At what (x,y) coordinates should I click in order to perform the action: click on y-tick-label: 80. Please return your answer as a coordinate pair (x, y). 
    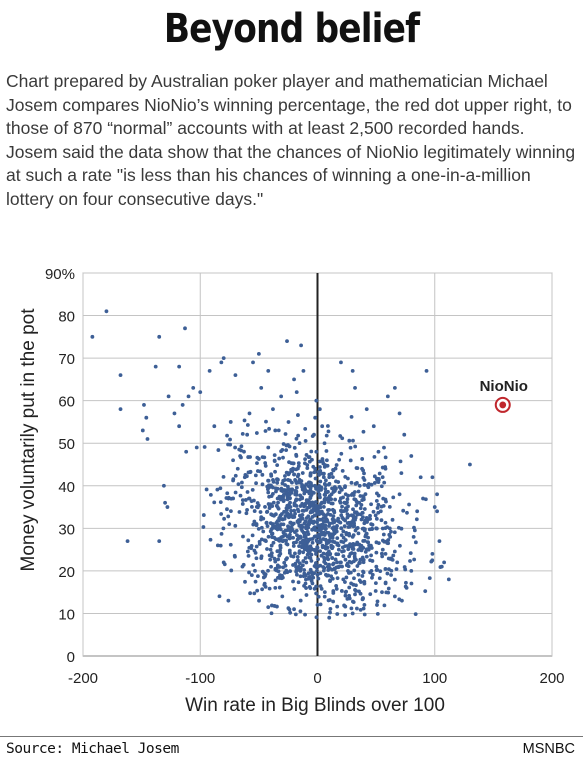
    Looking at the image, I should click on (66, 317).